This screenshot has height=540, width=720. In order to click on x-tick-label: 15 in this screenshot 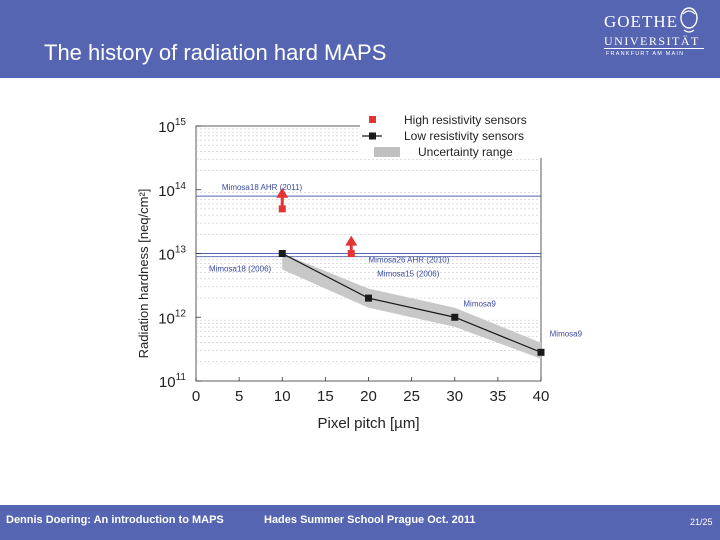, I will do `click(325, 396)`.